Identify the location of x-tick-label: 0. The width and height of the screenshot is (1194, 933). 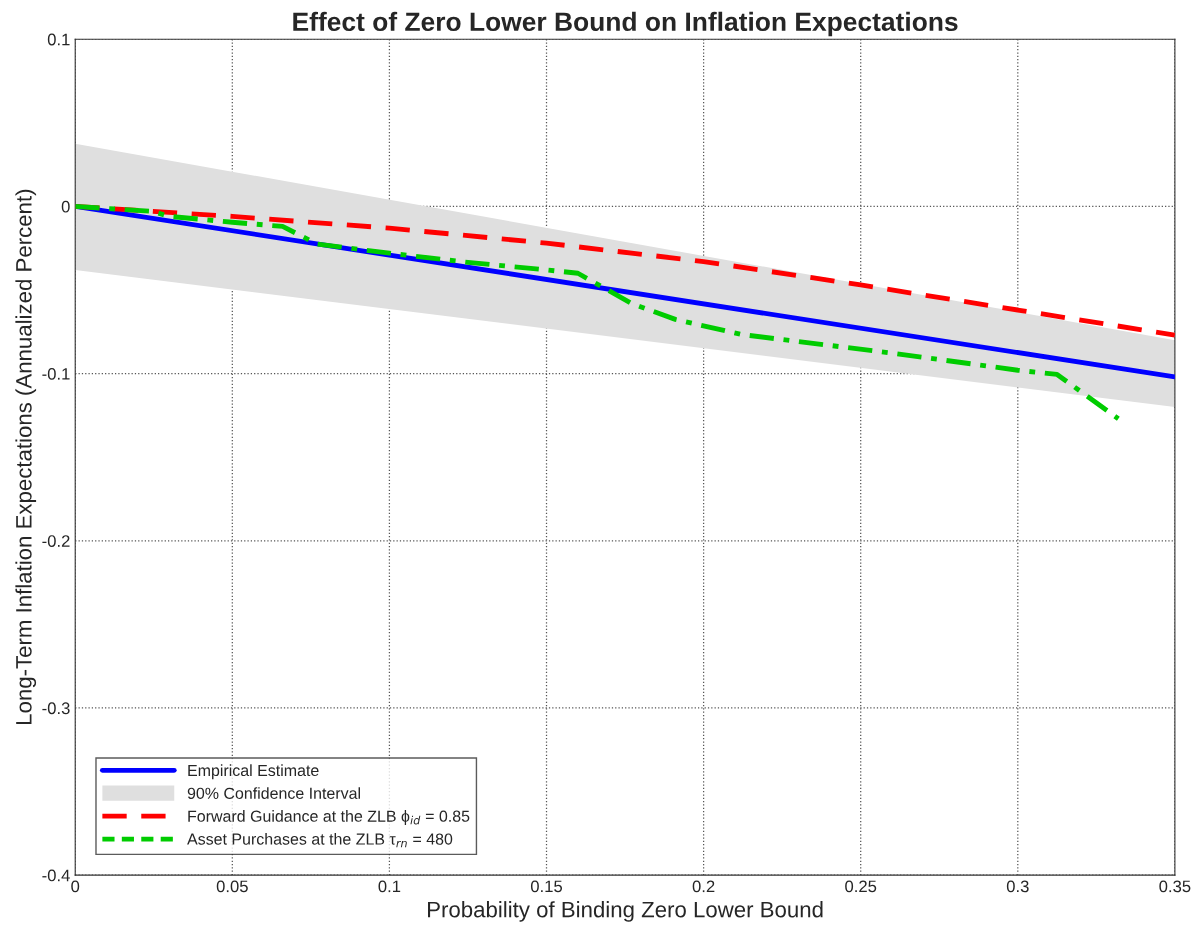
(75, 886).